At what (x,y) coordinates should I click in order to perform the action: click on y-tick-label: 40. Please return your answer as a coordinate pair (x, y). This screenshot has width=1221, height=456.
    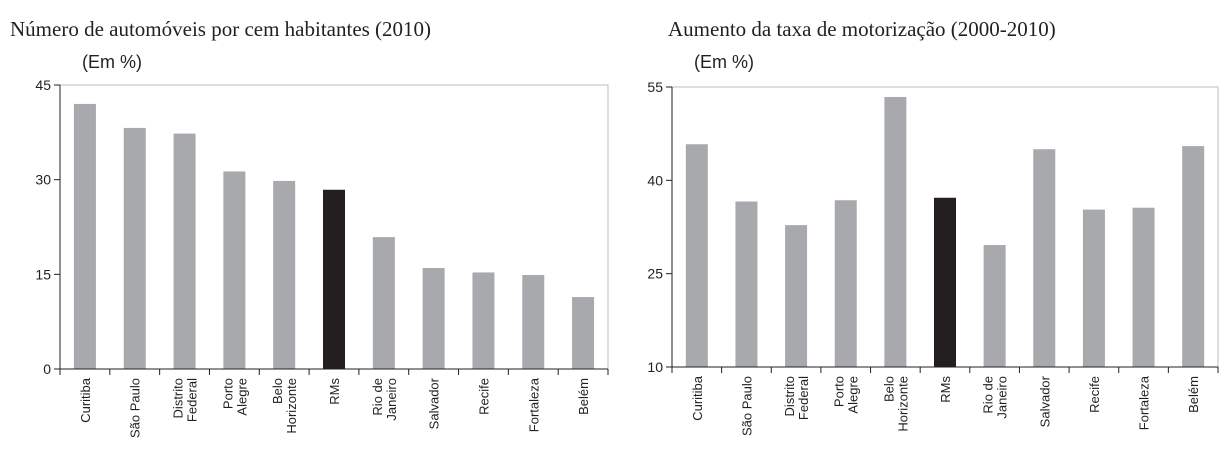
    Looking at the image, I should click on (655, 180).